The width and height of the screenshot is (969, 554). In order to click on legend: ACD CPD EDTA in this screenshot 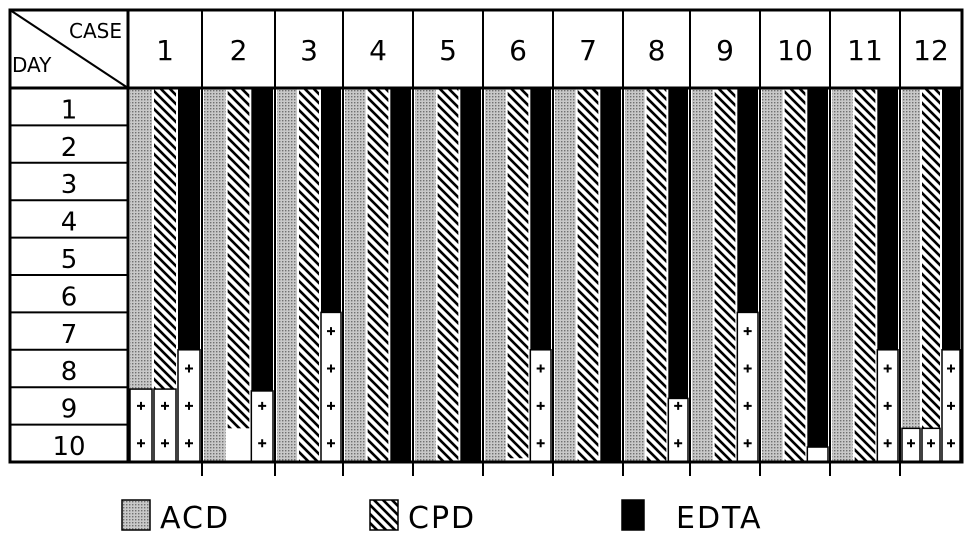, I will do `click(442, 517)`.